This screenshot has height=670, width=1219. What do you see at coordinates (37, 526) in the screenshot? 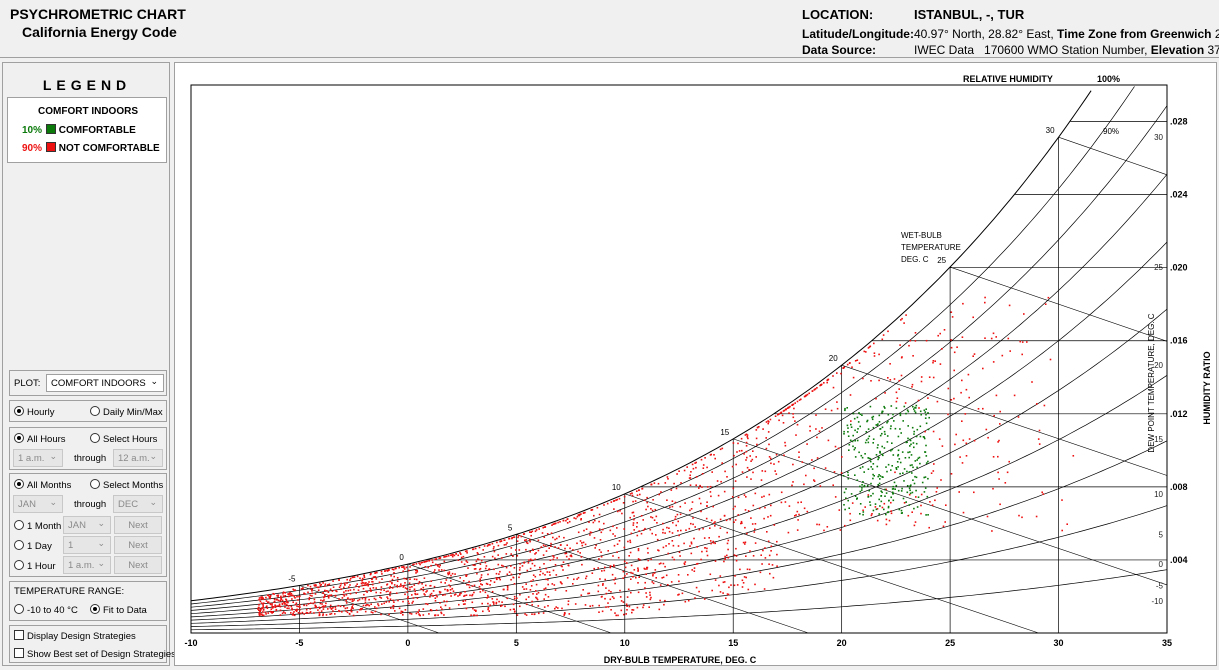
I see `one-month-radio: 1 Month` at bounding box center [37, 526].